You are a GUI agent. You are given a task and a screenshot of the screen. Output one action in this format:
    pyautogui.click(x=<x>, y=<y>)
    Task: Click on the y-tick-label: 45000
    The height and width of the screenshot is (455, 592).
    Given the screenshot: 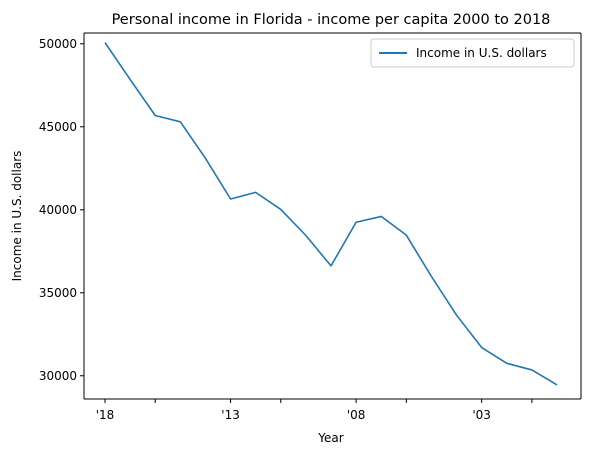 What is the action you would take?
    pyautogui.click(x=58, y=127)
    